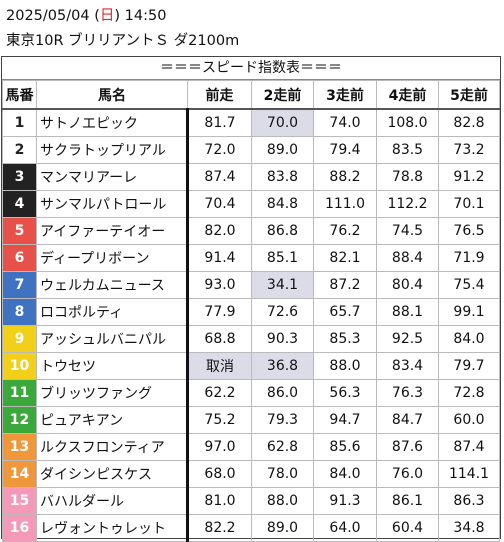 Image resolution: width=504 pixels, height=542 pixels. I want to click on horse-name: アッシュルバニパル, so click(112, 339).